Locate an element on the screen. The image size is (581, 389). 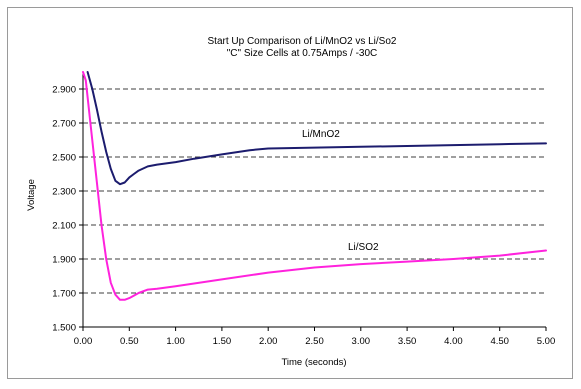
x-tick-label: 4.50 is located at coordinates (499, 341).